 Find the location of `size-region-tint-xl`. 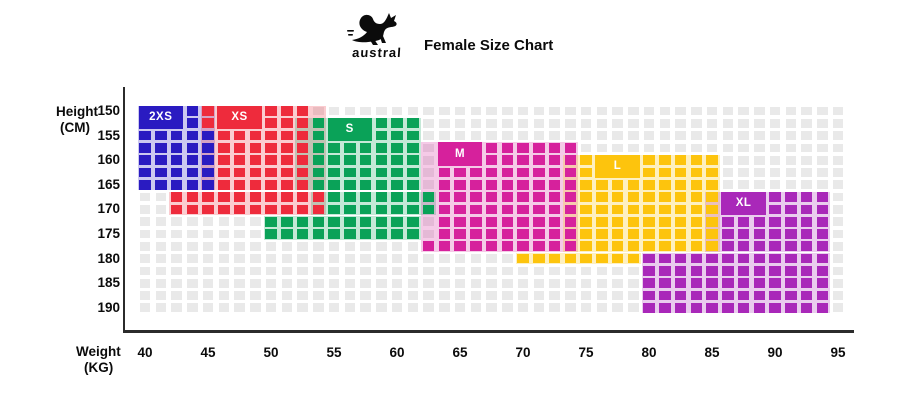

size-region-tint-xl is located at coordinates (736, 283).